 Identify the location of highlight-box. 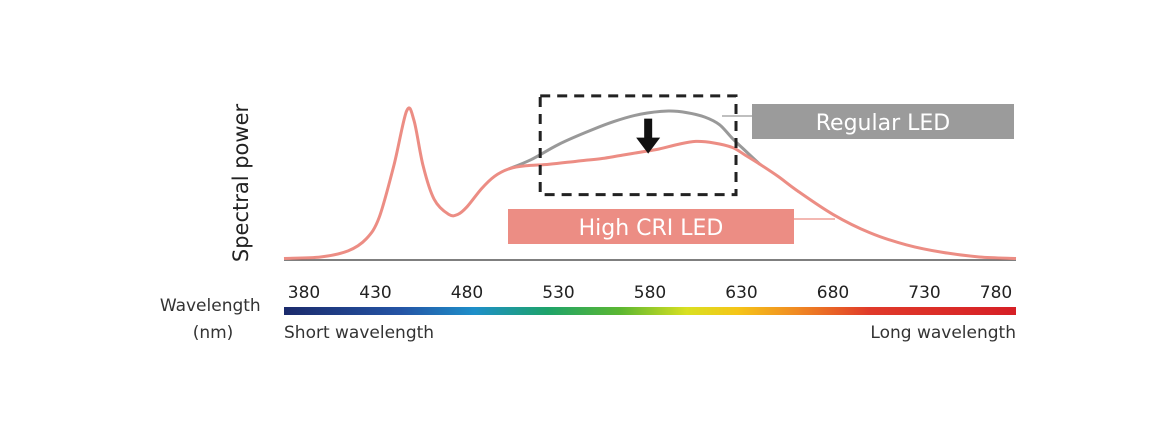
(638, 145).